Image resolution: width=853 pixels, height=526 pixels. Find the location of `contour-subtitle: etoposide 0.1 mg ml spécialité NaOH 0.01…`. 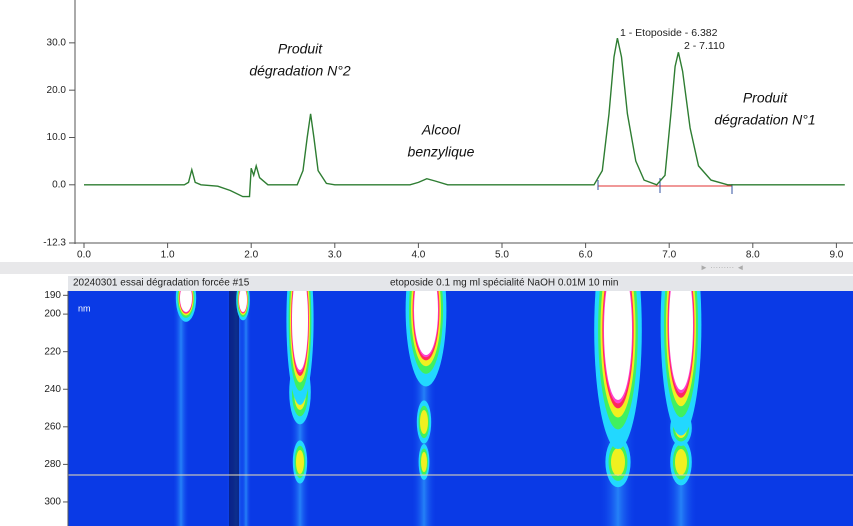

contour-subtitle: etoposide 0.1 mg ml spécialité NaOH 0.01… is located at coordinates (504, 283).